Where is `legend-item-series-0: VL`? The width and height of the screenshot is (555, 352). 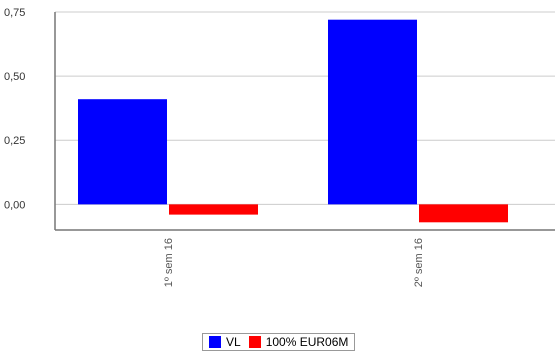 legend-item-series-0: VL is located at coordinates (225, 342).